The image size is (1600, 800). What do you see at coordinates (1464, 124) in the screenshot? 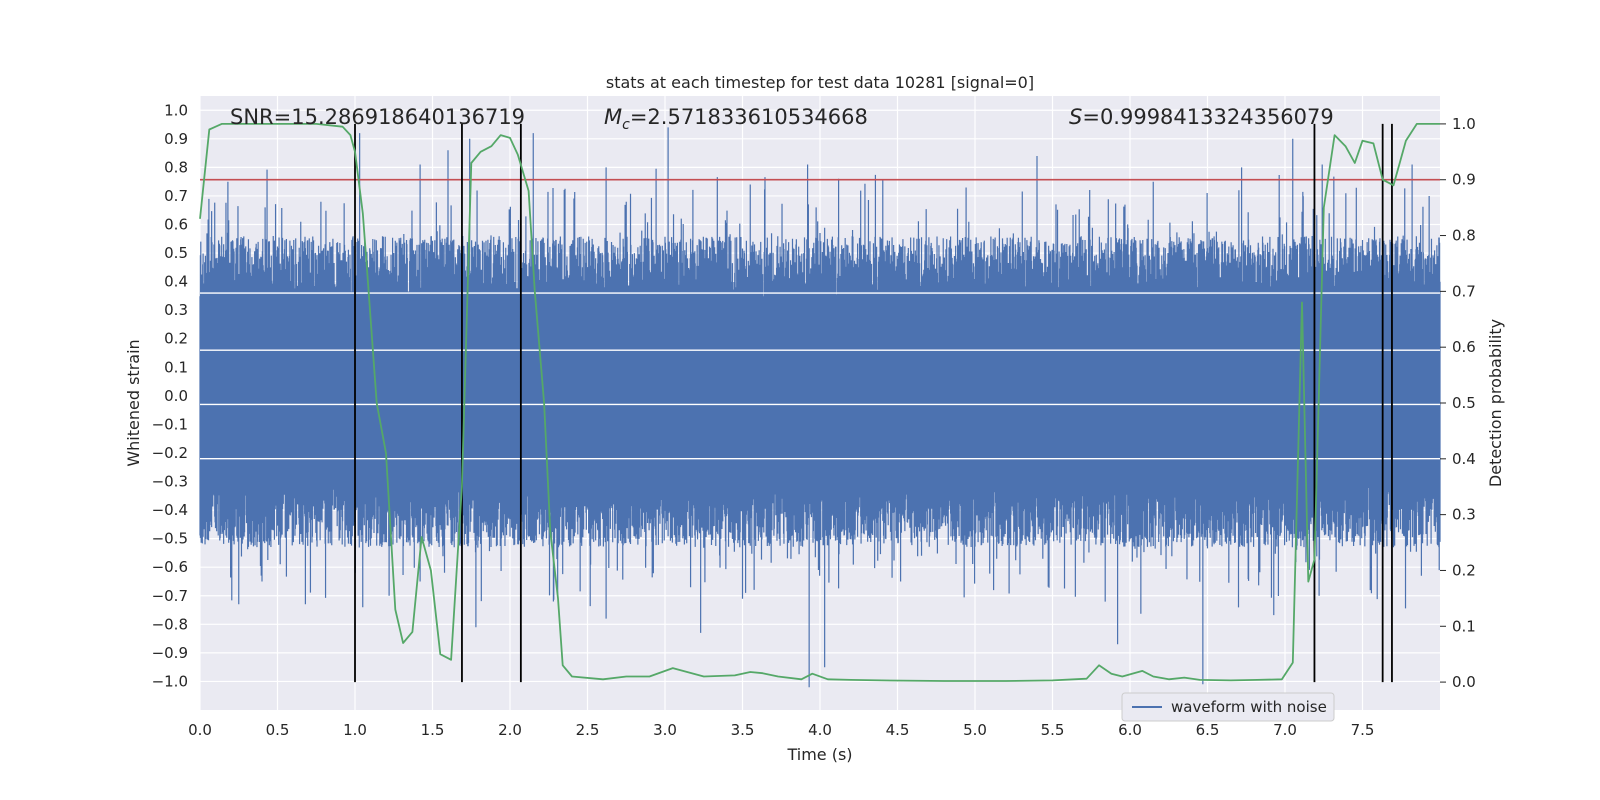
I see `y2-tick-label: 1.0` at bounding box center [1464, 124].